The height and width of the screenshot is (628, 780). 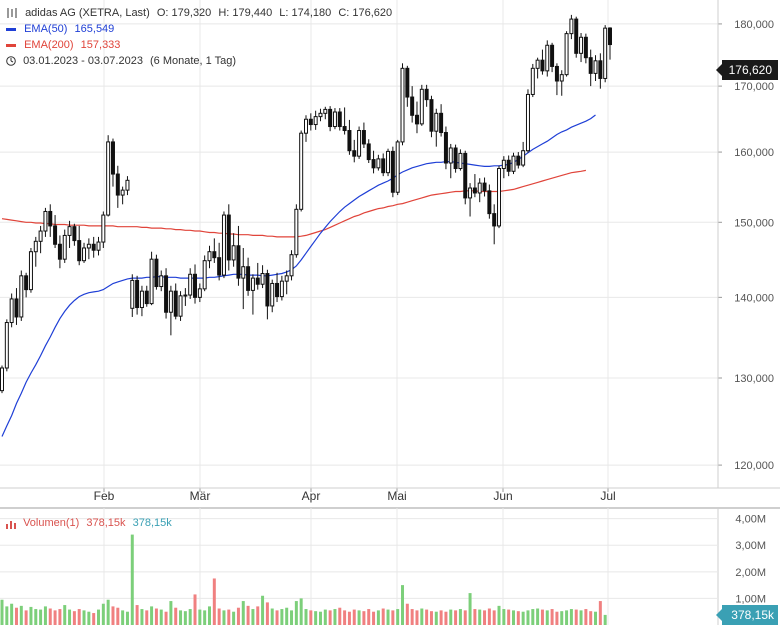 I want to click on volume-legend: Volumen(1) 378,15k 378,15k, so click(x=89, y=523).